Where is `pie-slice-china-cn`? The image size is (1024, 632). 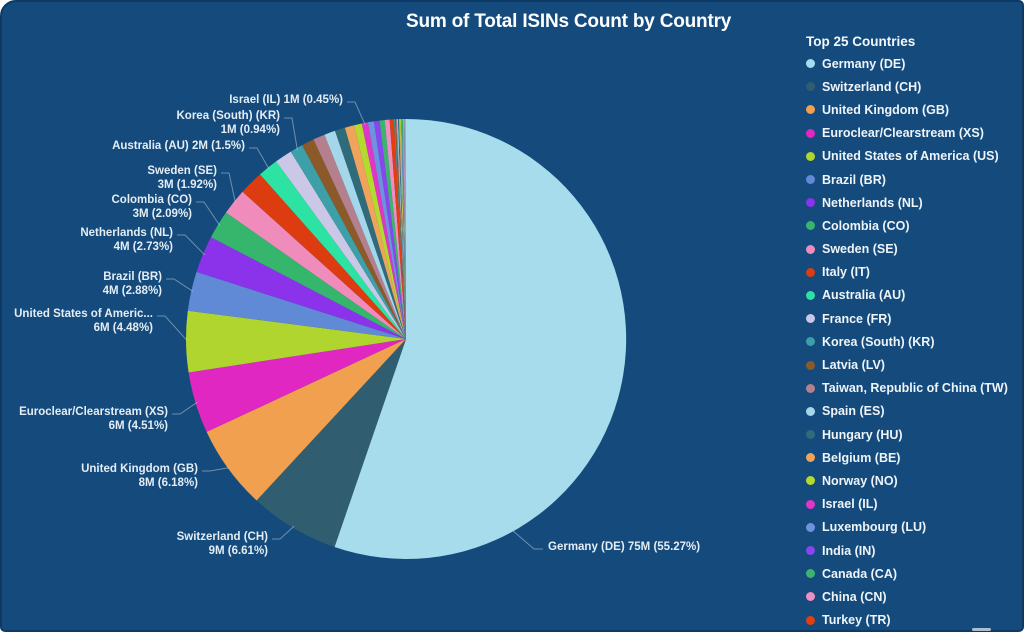
pie-slice-china-cn is located at coordinates (395, 229).